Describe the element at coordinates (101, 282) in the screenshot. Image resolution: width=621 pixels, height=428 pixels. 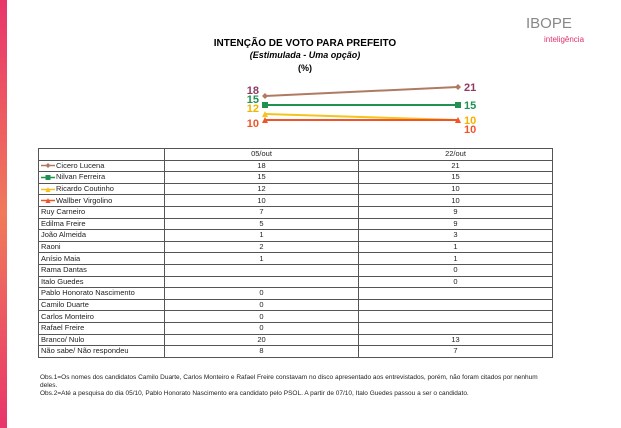
I see `row-label: Italo Guedes` at that location.